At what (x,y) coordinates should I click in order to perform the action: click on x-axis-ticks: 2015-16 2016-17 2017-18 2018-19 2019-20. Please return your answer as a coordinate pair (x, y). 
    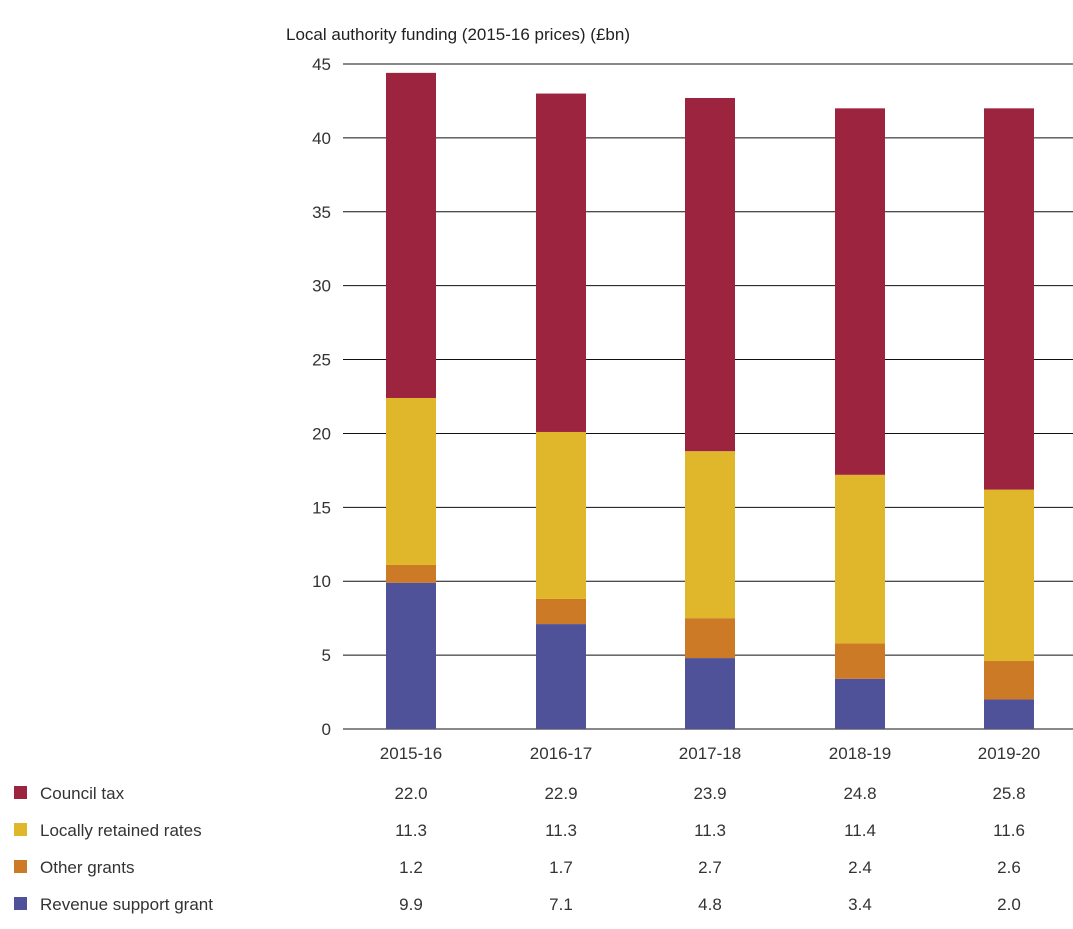
    Looking at the image, I should click on (710, 753).